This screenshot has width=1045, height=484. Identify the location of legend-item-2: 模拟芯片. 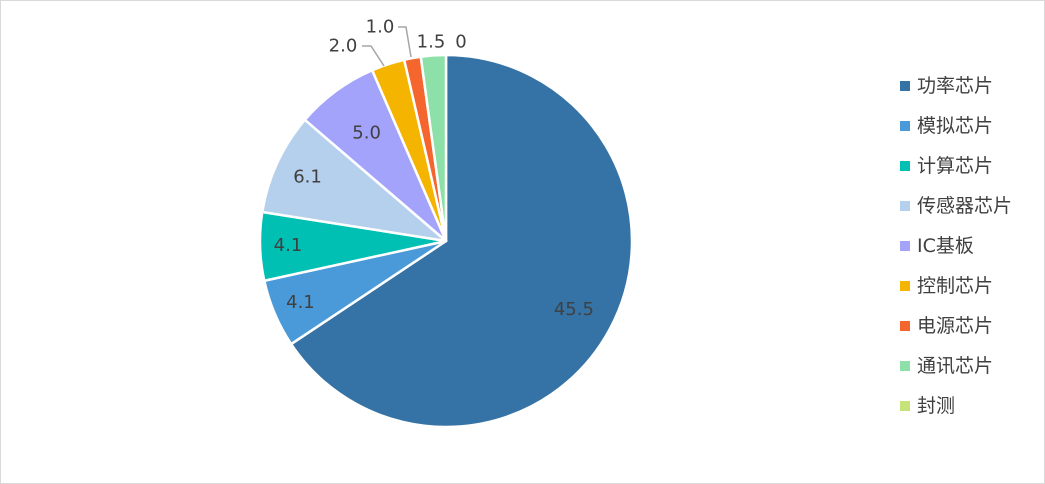
(970, 126).